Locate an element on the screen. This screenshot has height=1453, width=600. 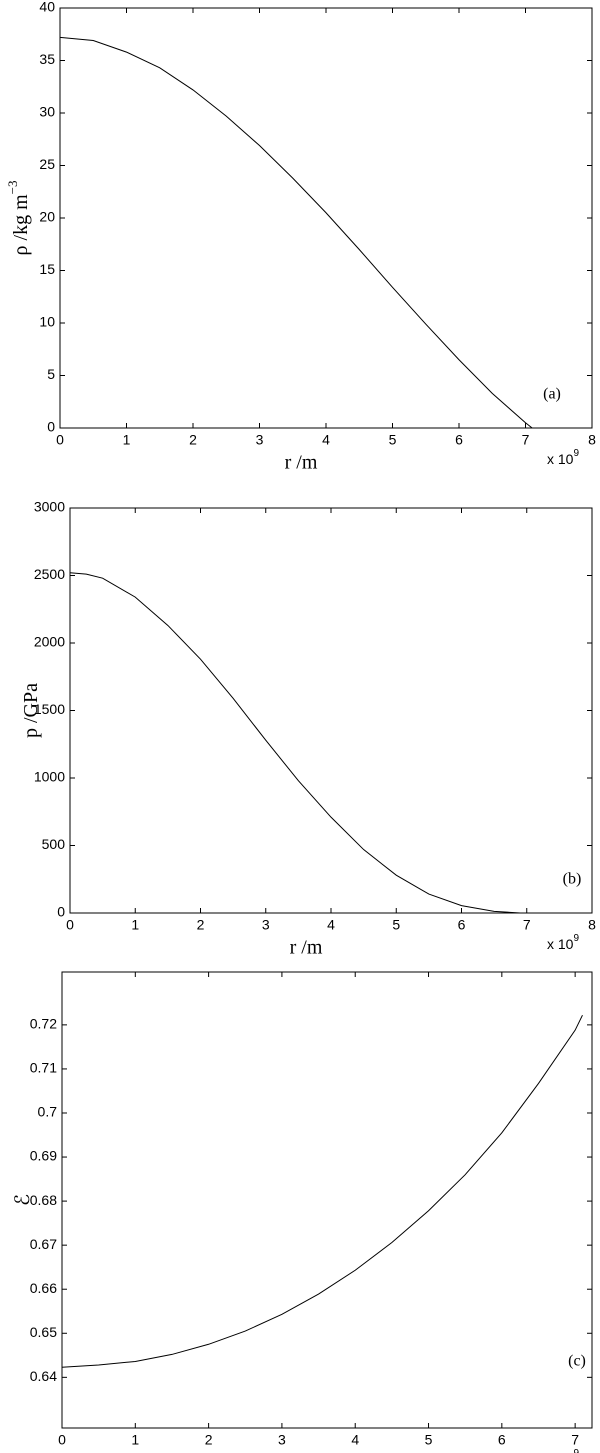
y-tick-label: 2000 is located at coordinates (49, 642).